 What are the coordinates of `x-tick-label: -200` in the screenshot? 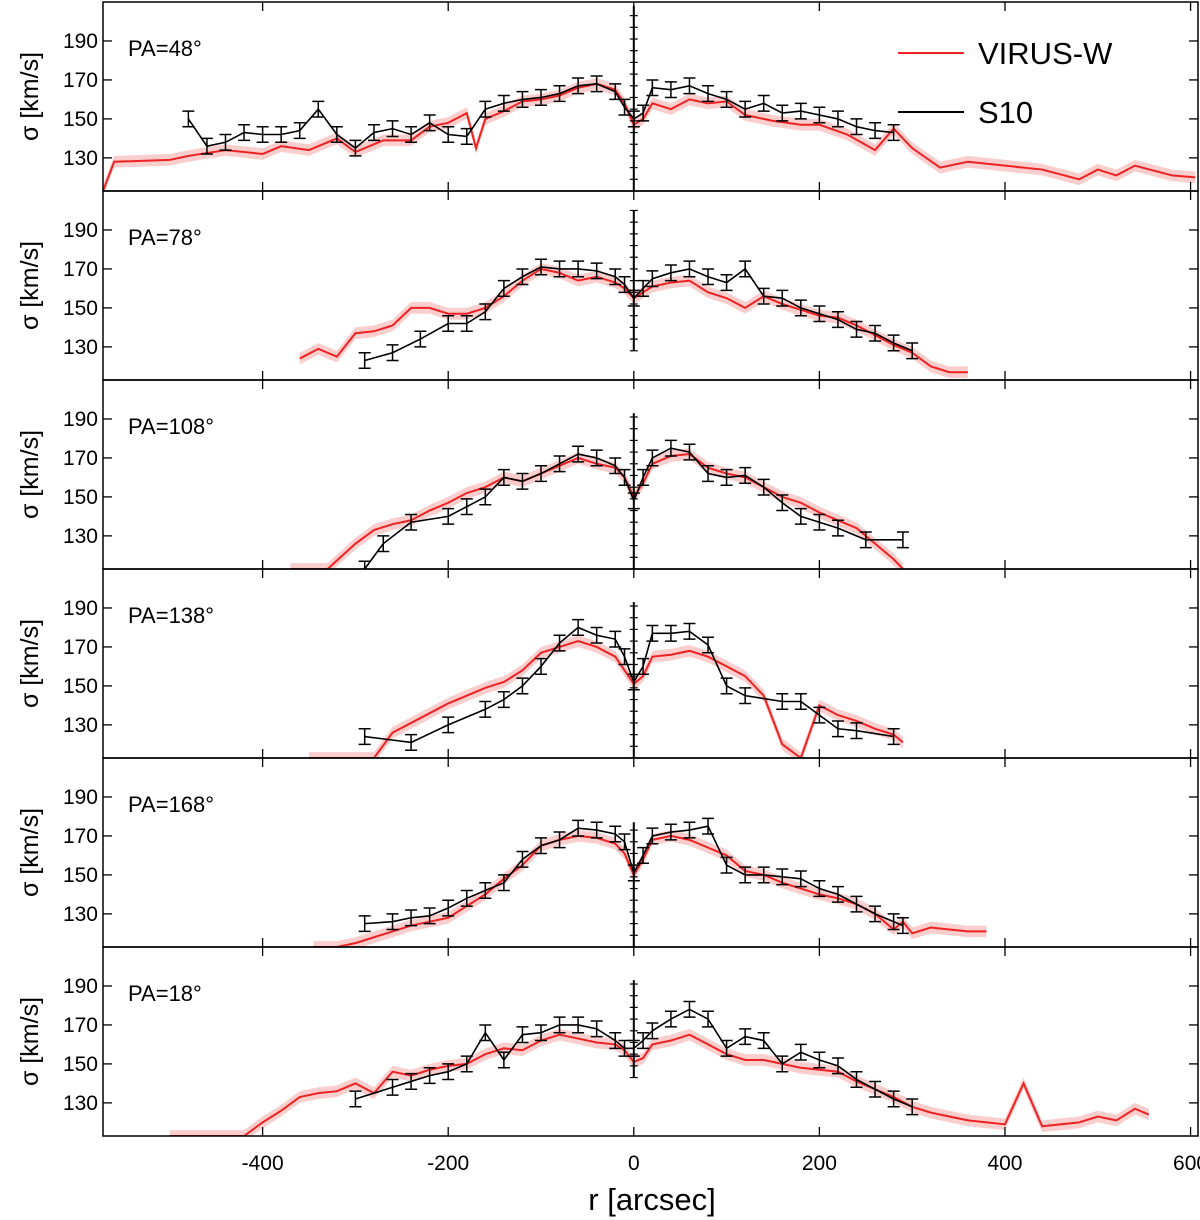 It's located at (448, 1163).